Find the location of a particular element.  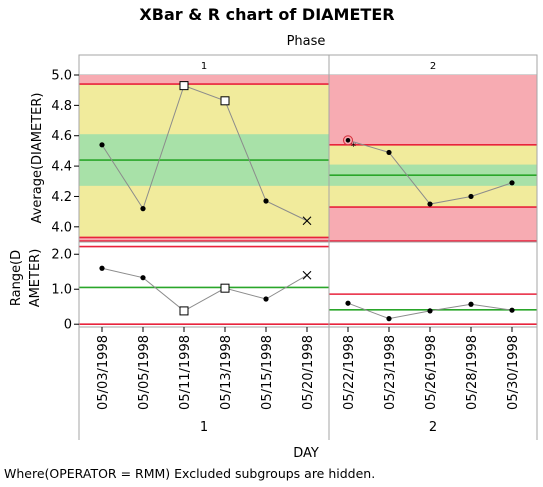

xbar-y-tick-label: 4.8 is located at coordinates (61, 106).